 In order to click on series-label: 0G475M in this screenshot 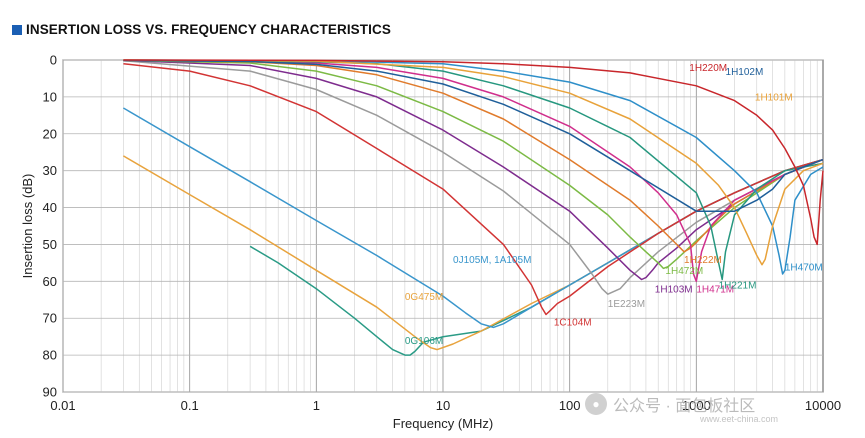, I will do `click(424, 297)`.